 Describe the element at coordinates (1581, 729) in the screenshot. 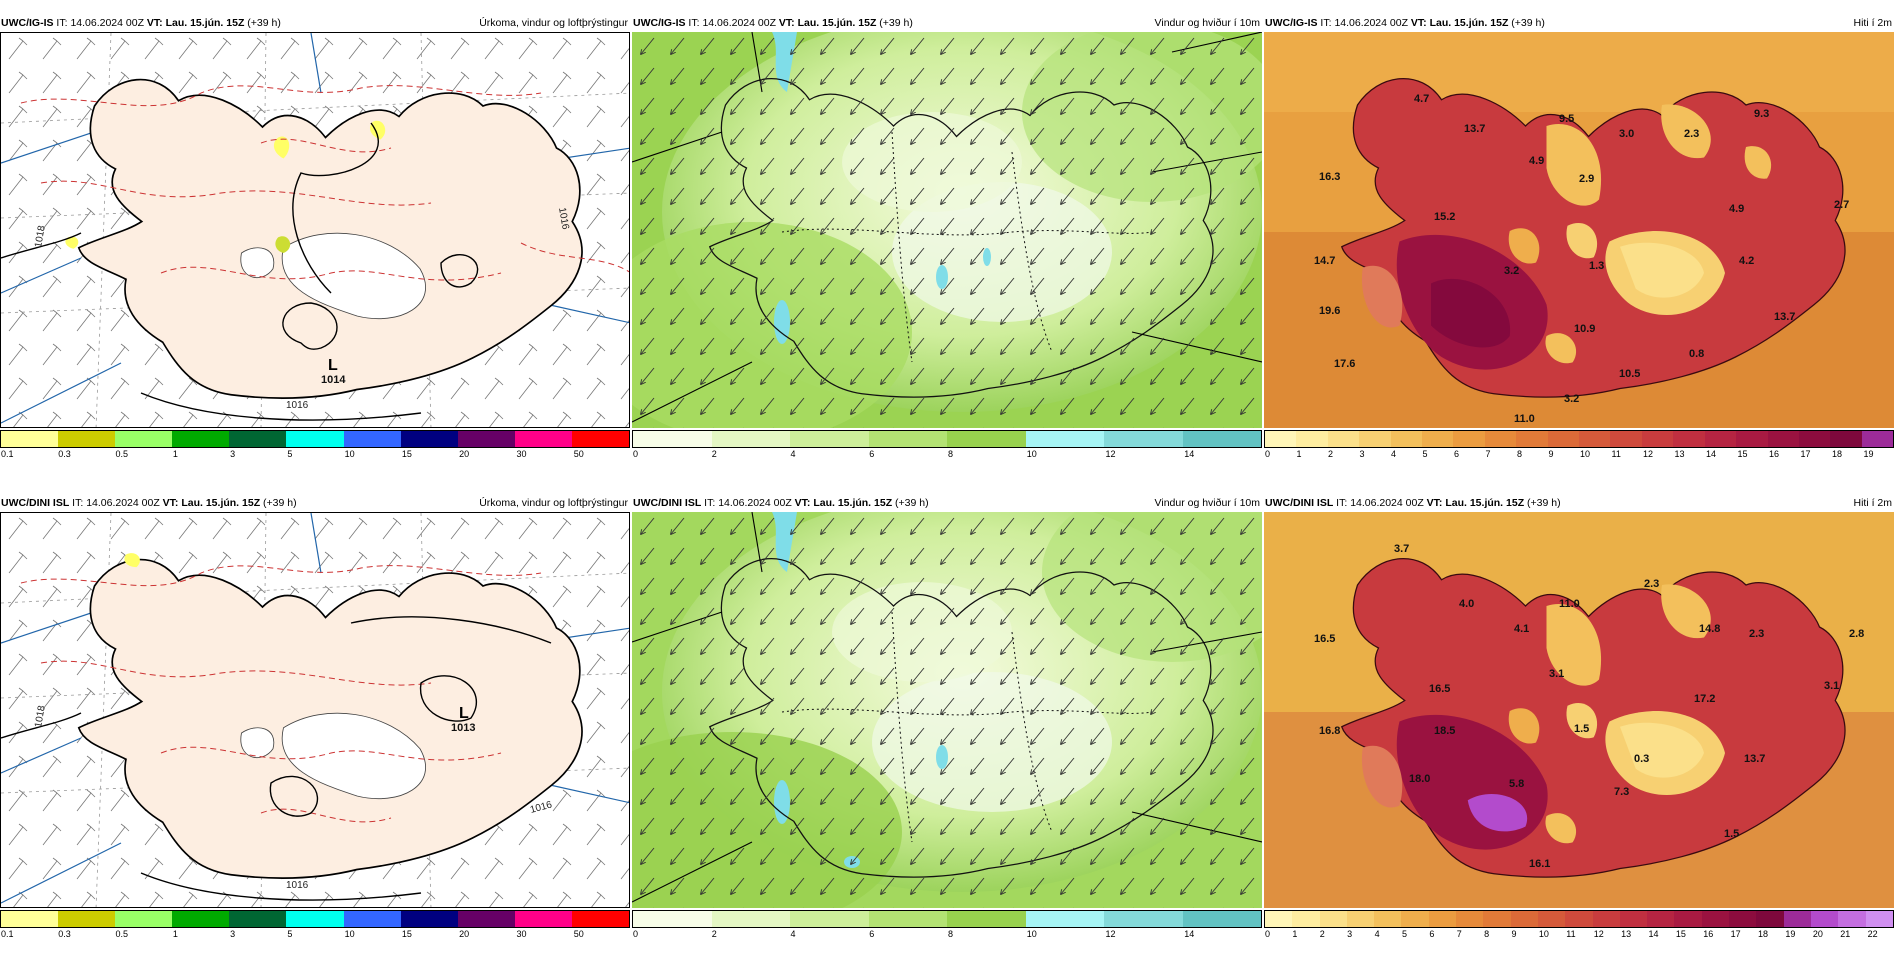

I see `temperature-value-label: 1.5` at that location.